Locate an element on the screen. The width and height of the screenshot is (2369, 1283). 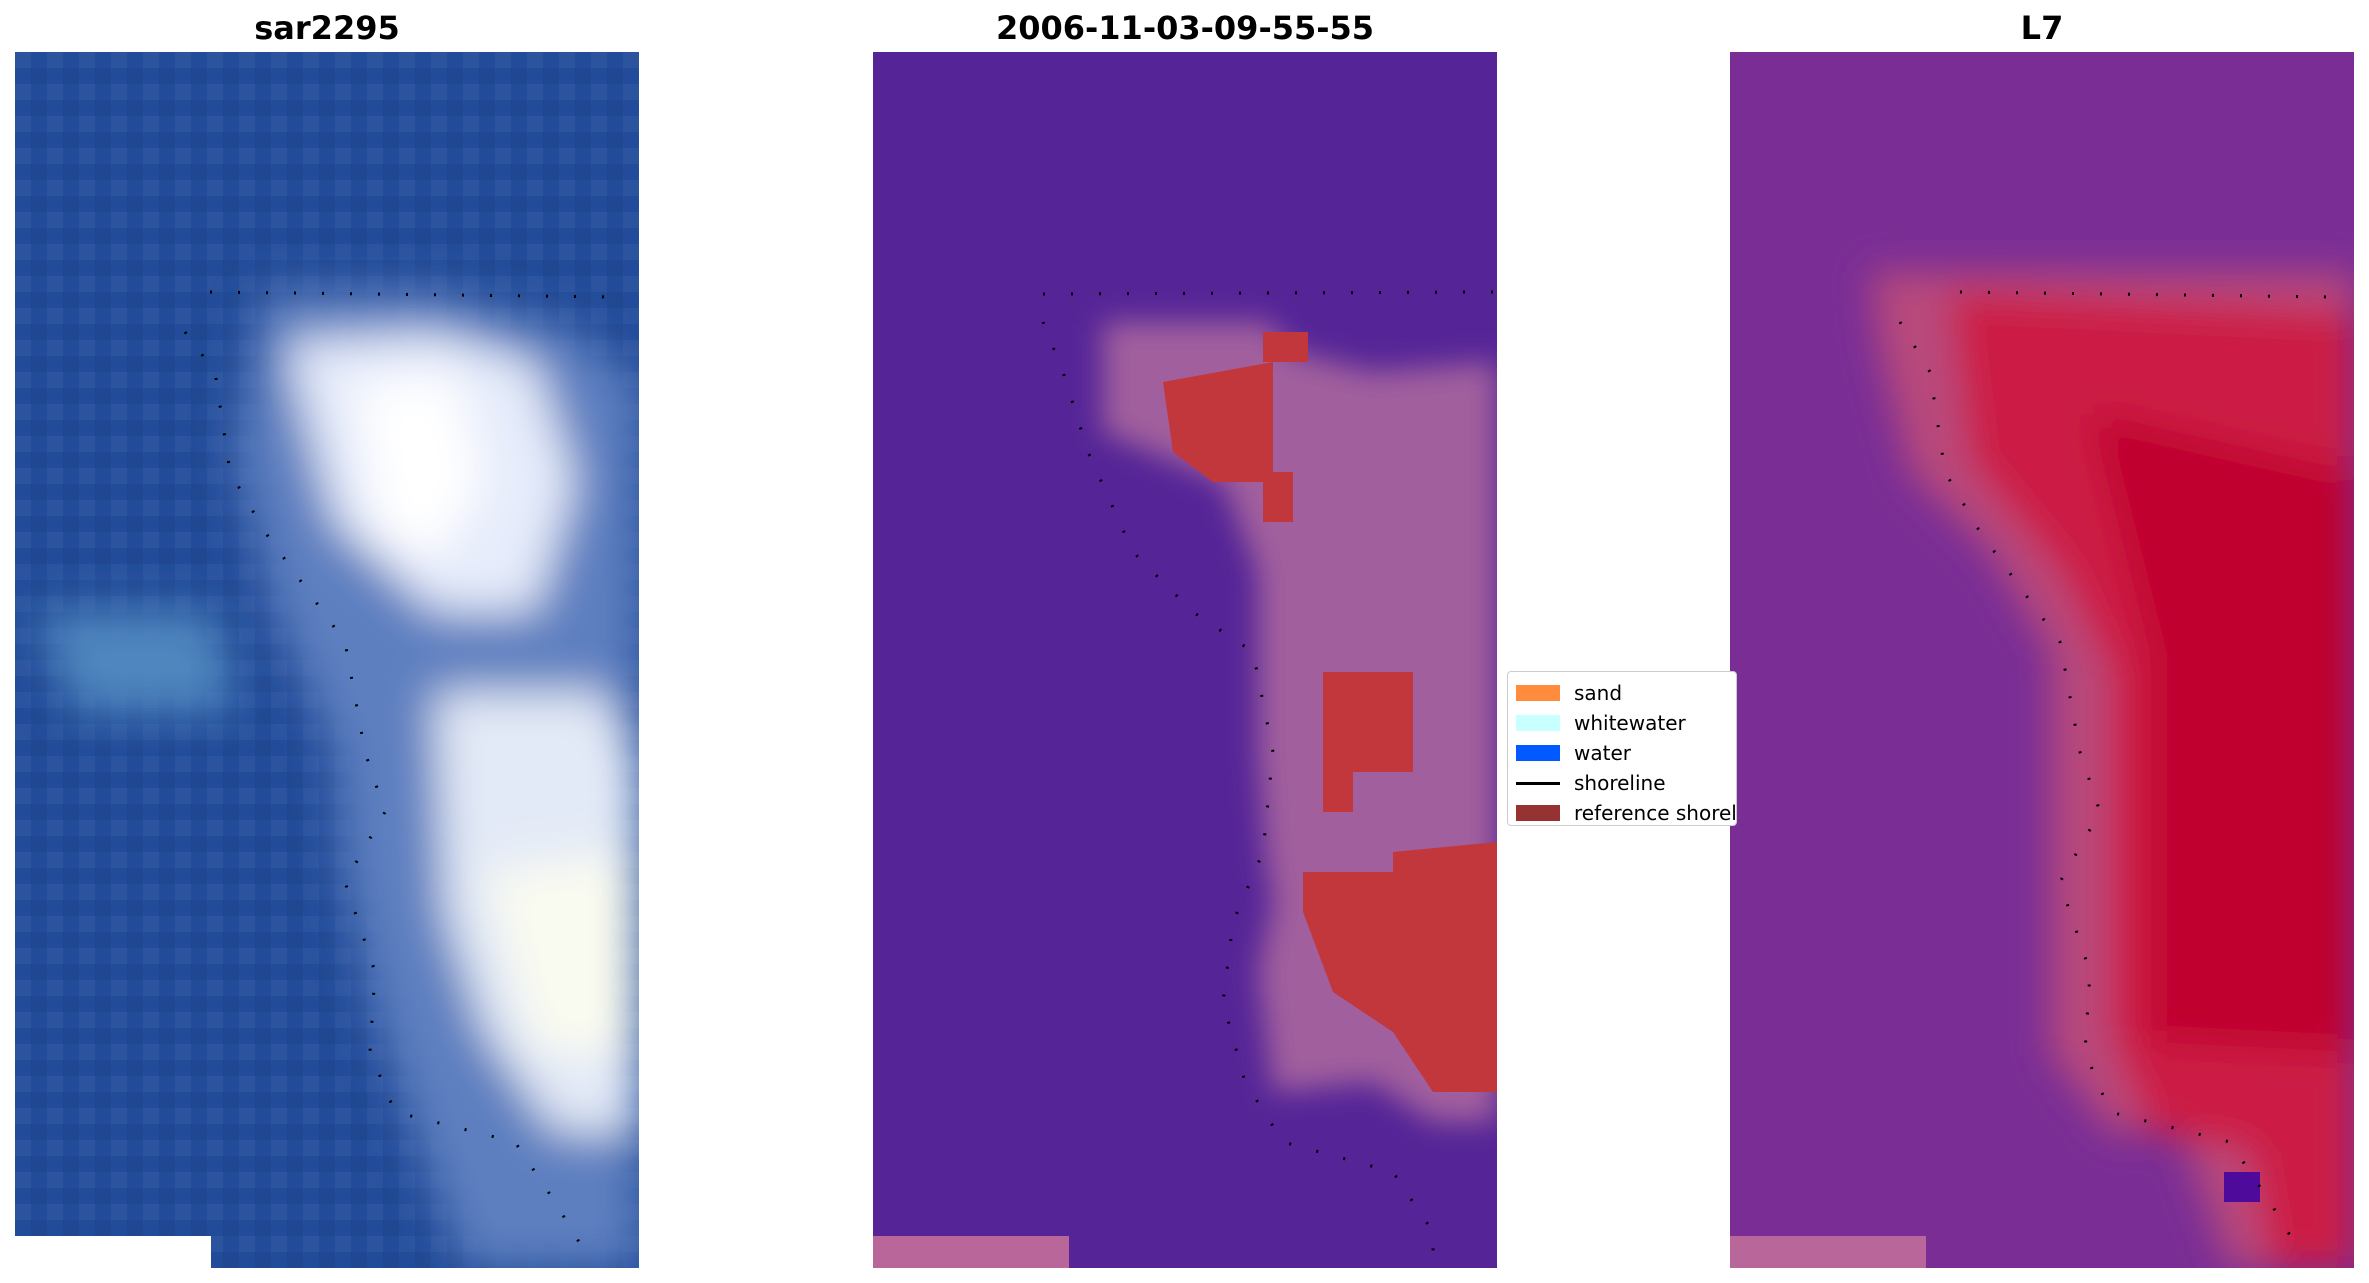
legend-item-sand: sand is located at coordinates (1622, 693).